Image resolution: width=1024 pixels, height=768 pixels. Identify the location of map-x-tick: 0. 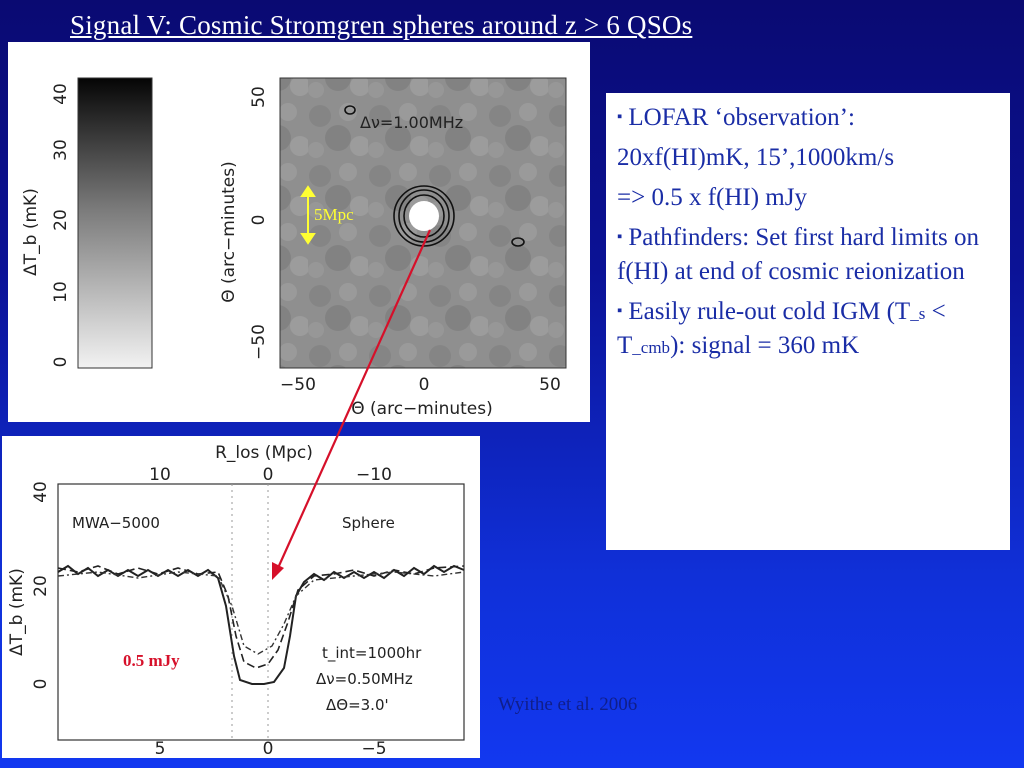
(424, 385).